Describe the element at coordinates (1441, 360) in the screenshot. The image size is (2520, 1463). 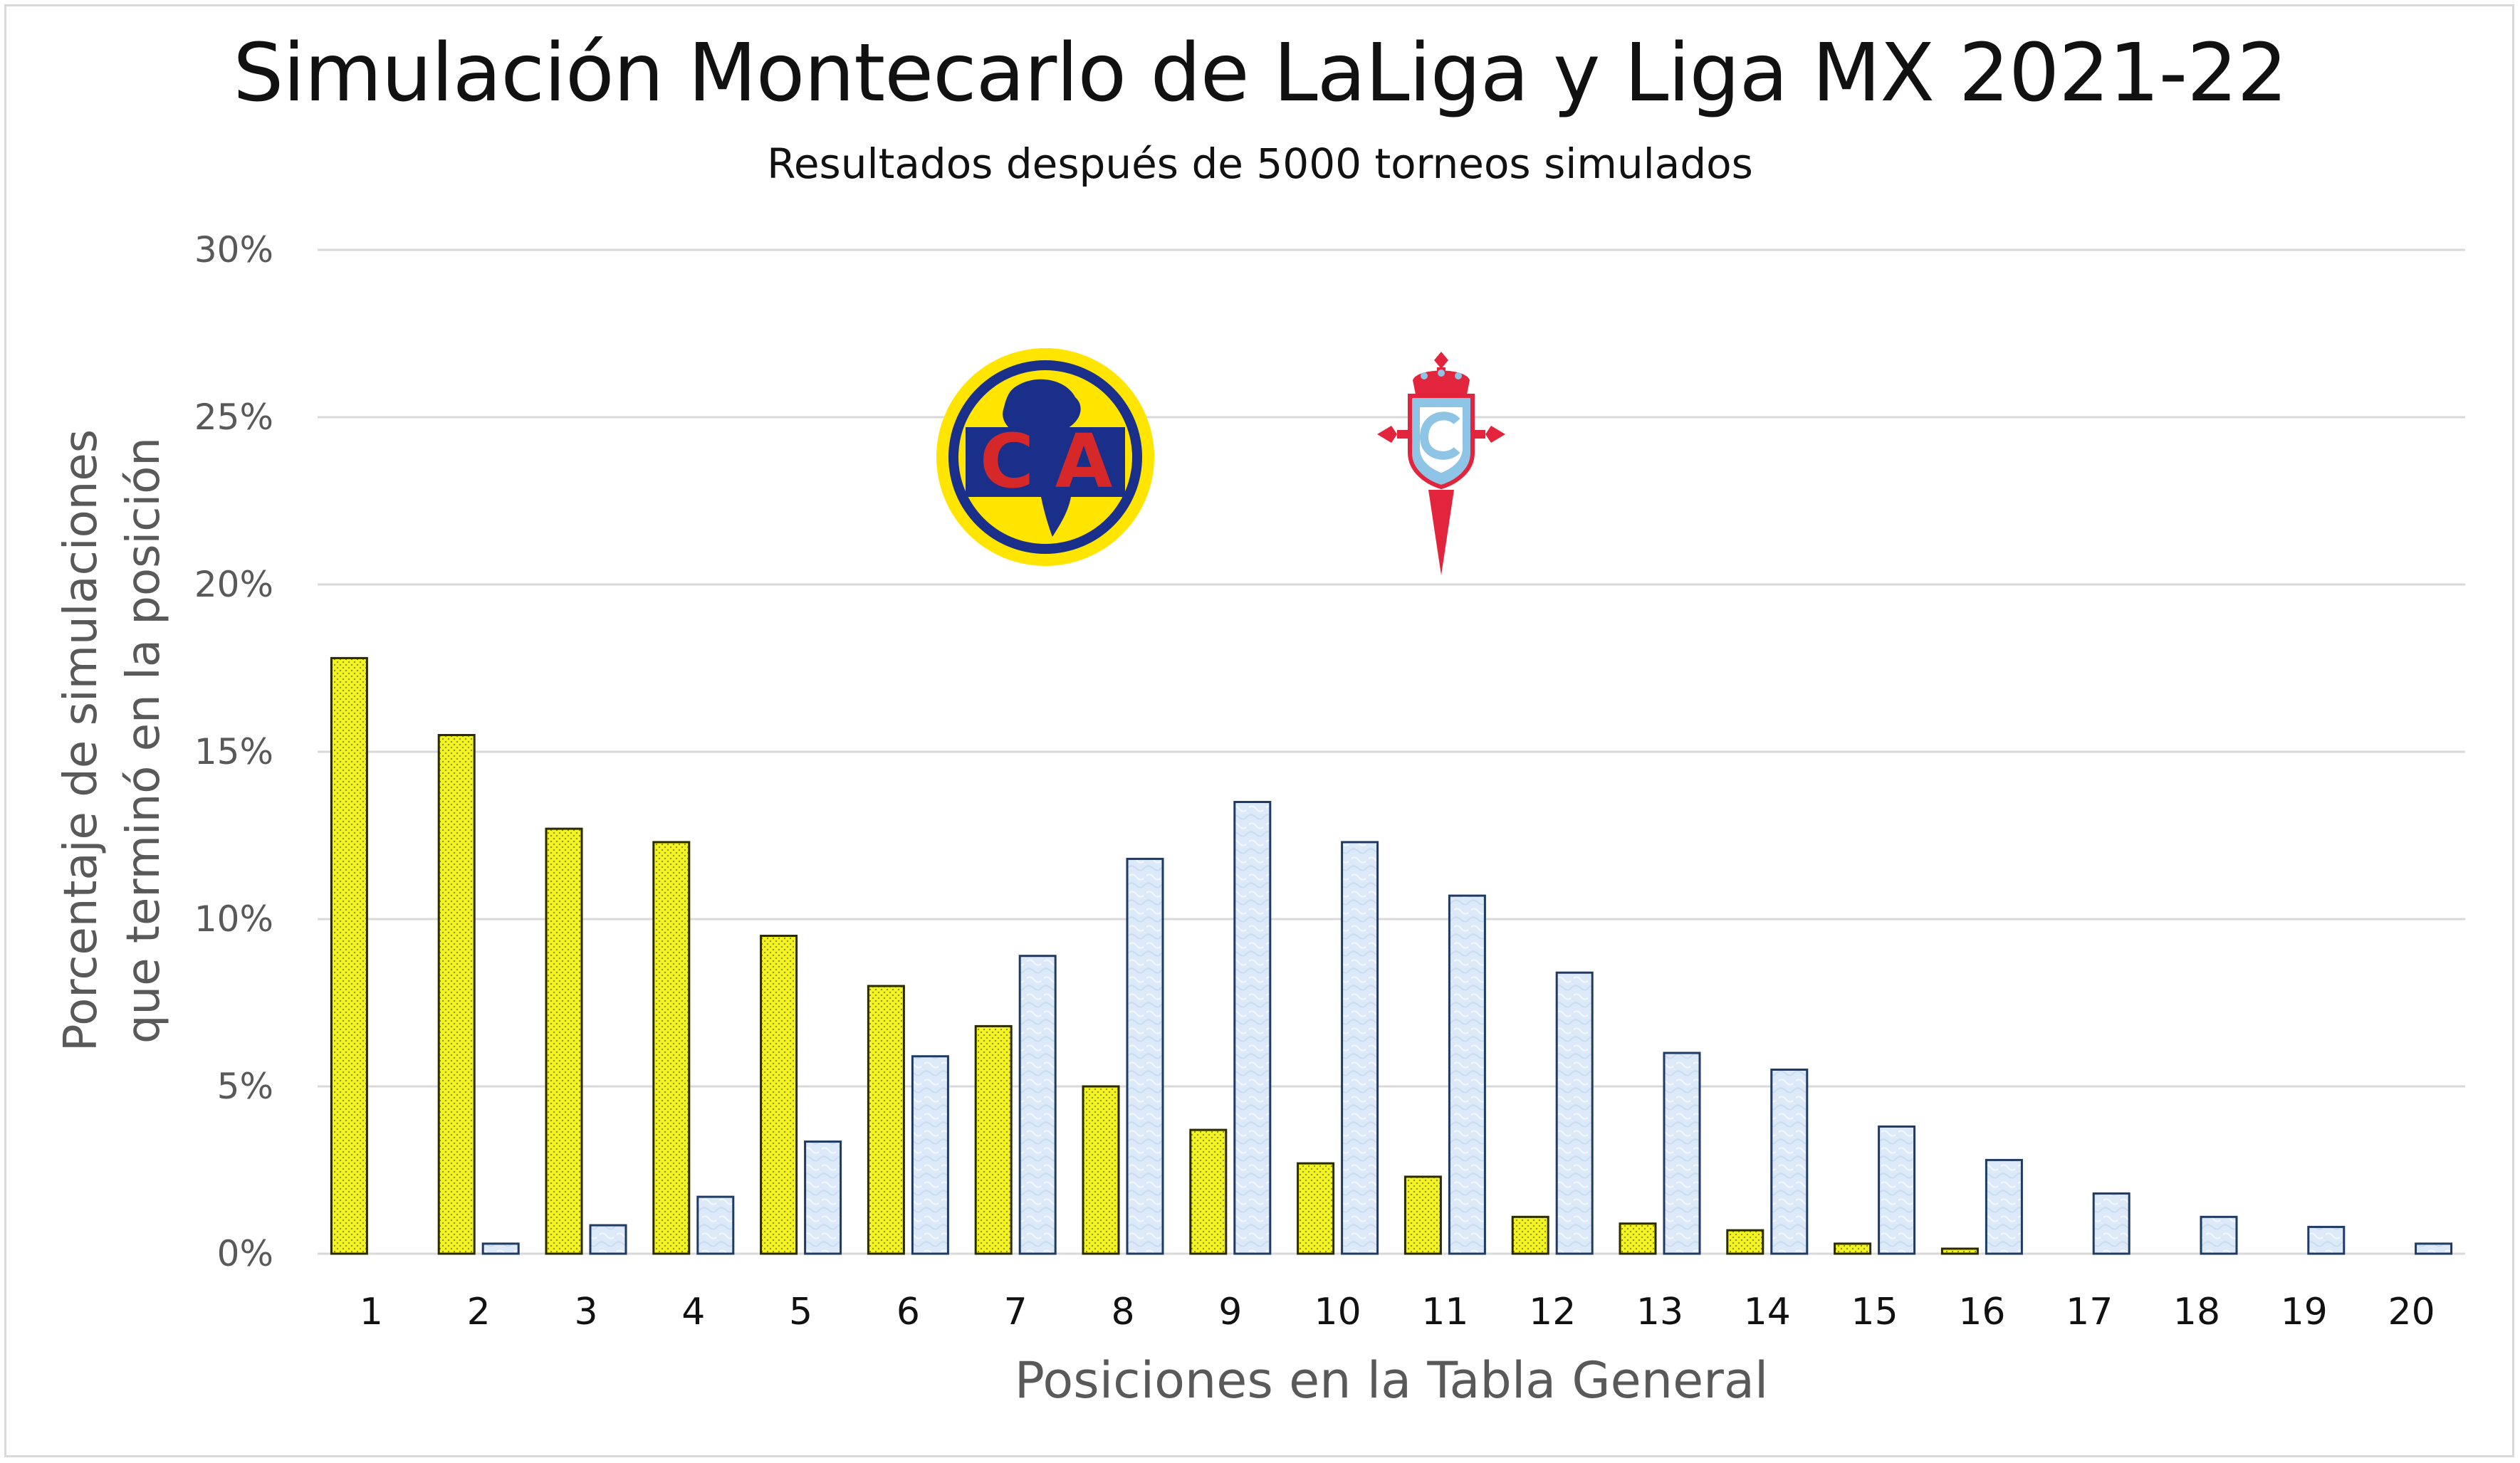
I see `celta-cross-top` at that location.